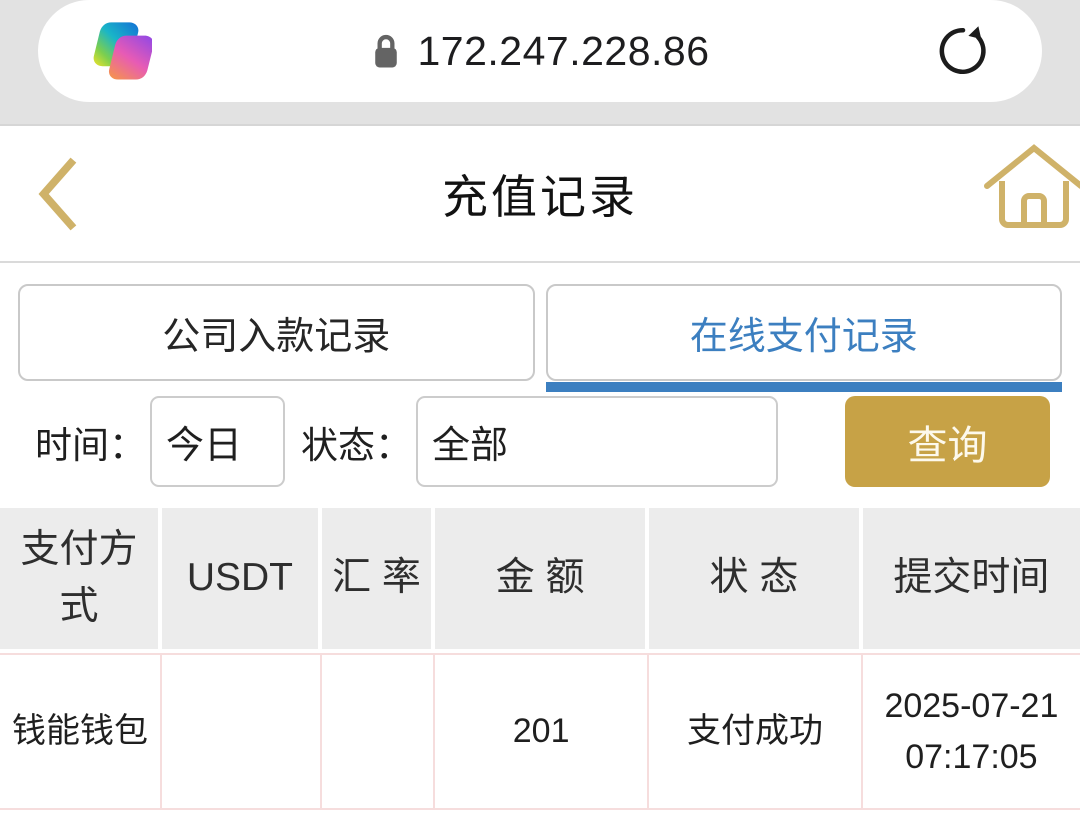 The width and height of the screenshot is (1080, 814). I want to click on cell-submit-clock: 07:17:05, so click(971, 756).